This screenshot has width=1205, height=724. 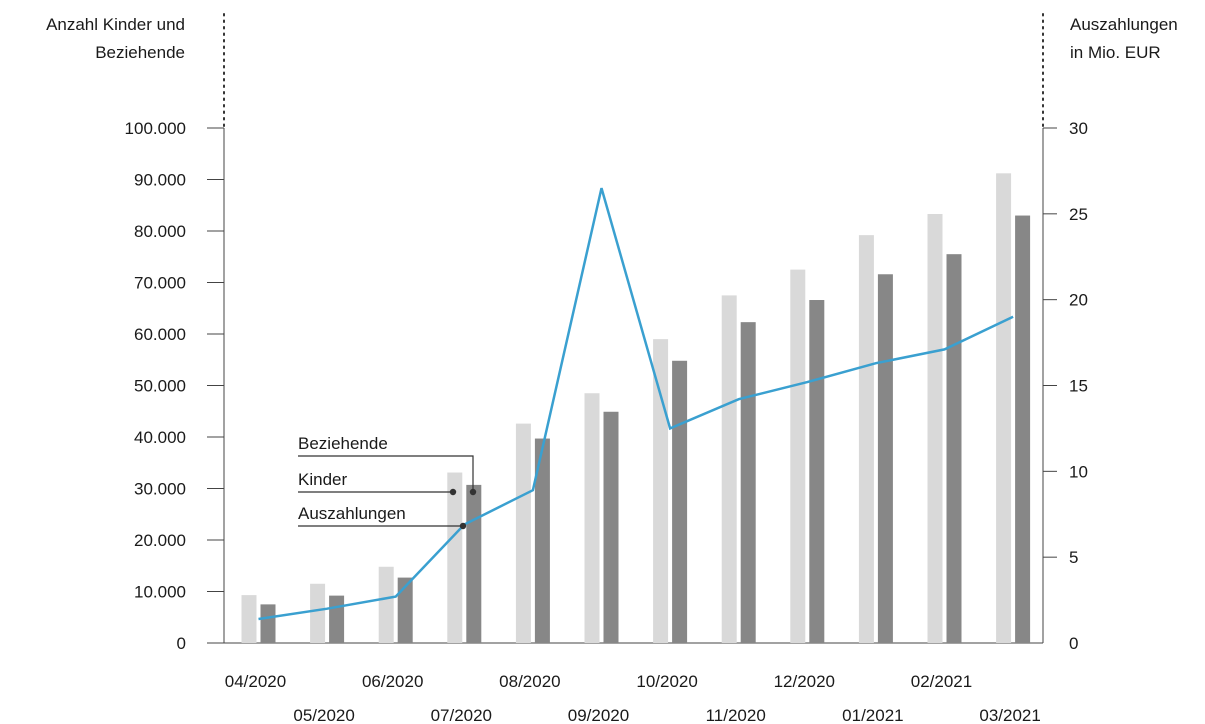 I want to click on right-tick-label: 10, so click(x=1078, y=471).